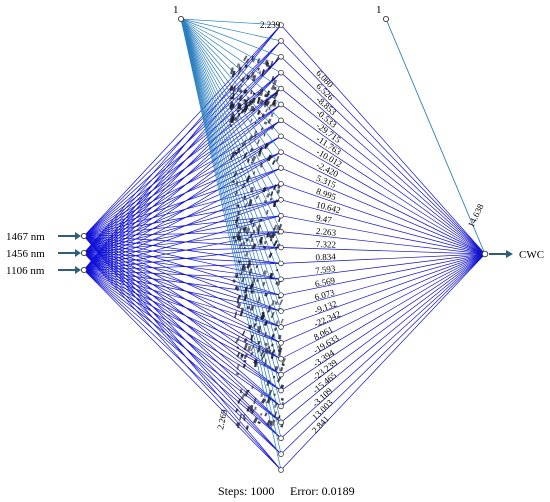  Describe the element at coordinates (531, 255) in the screenshot. I see `output-label: CWC` at that location.